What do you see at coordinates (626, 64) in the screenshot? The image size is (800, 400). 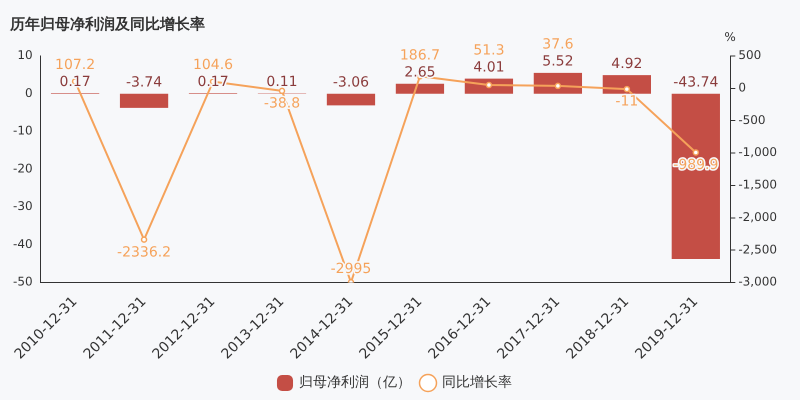 I see `data-label: 4.92` at bounding box center [626, 64].